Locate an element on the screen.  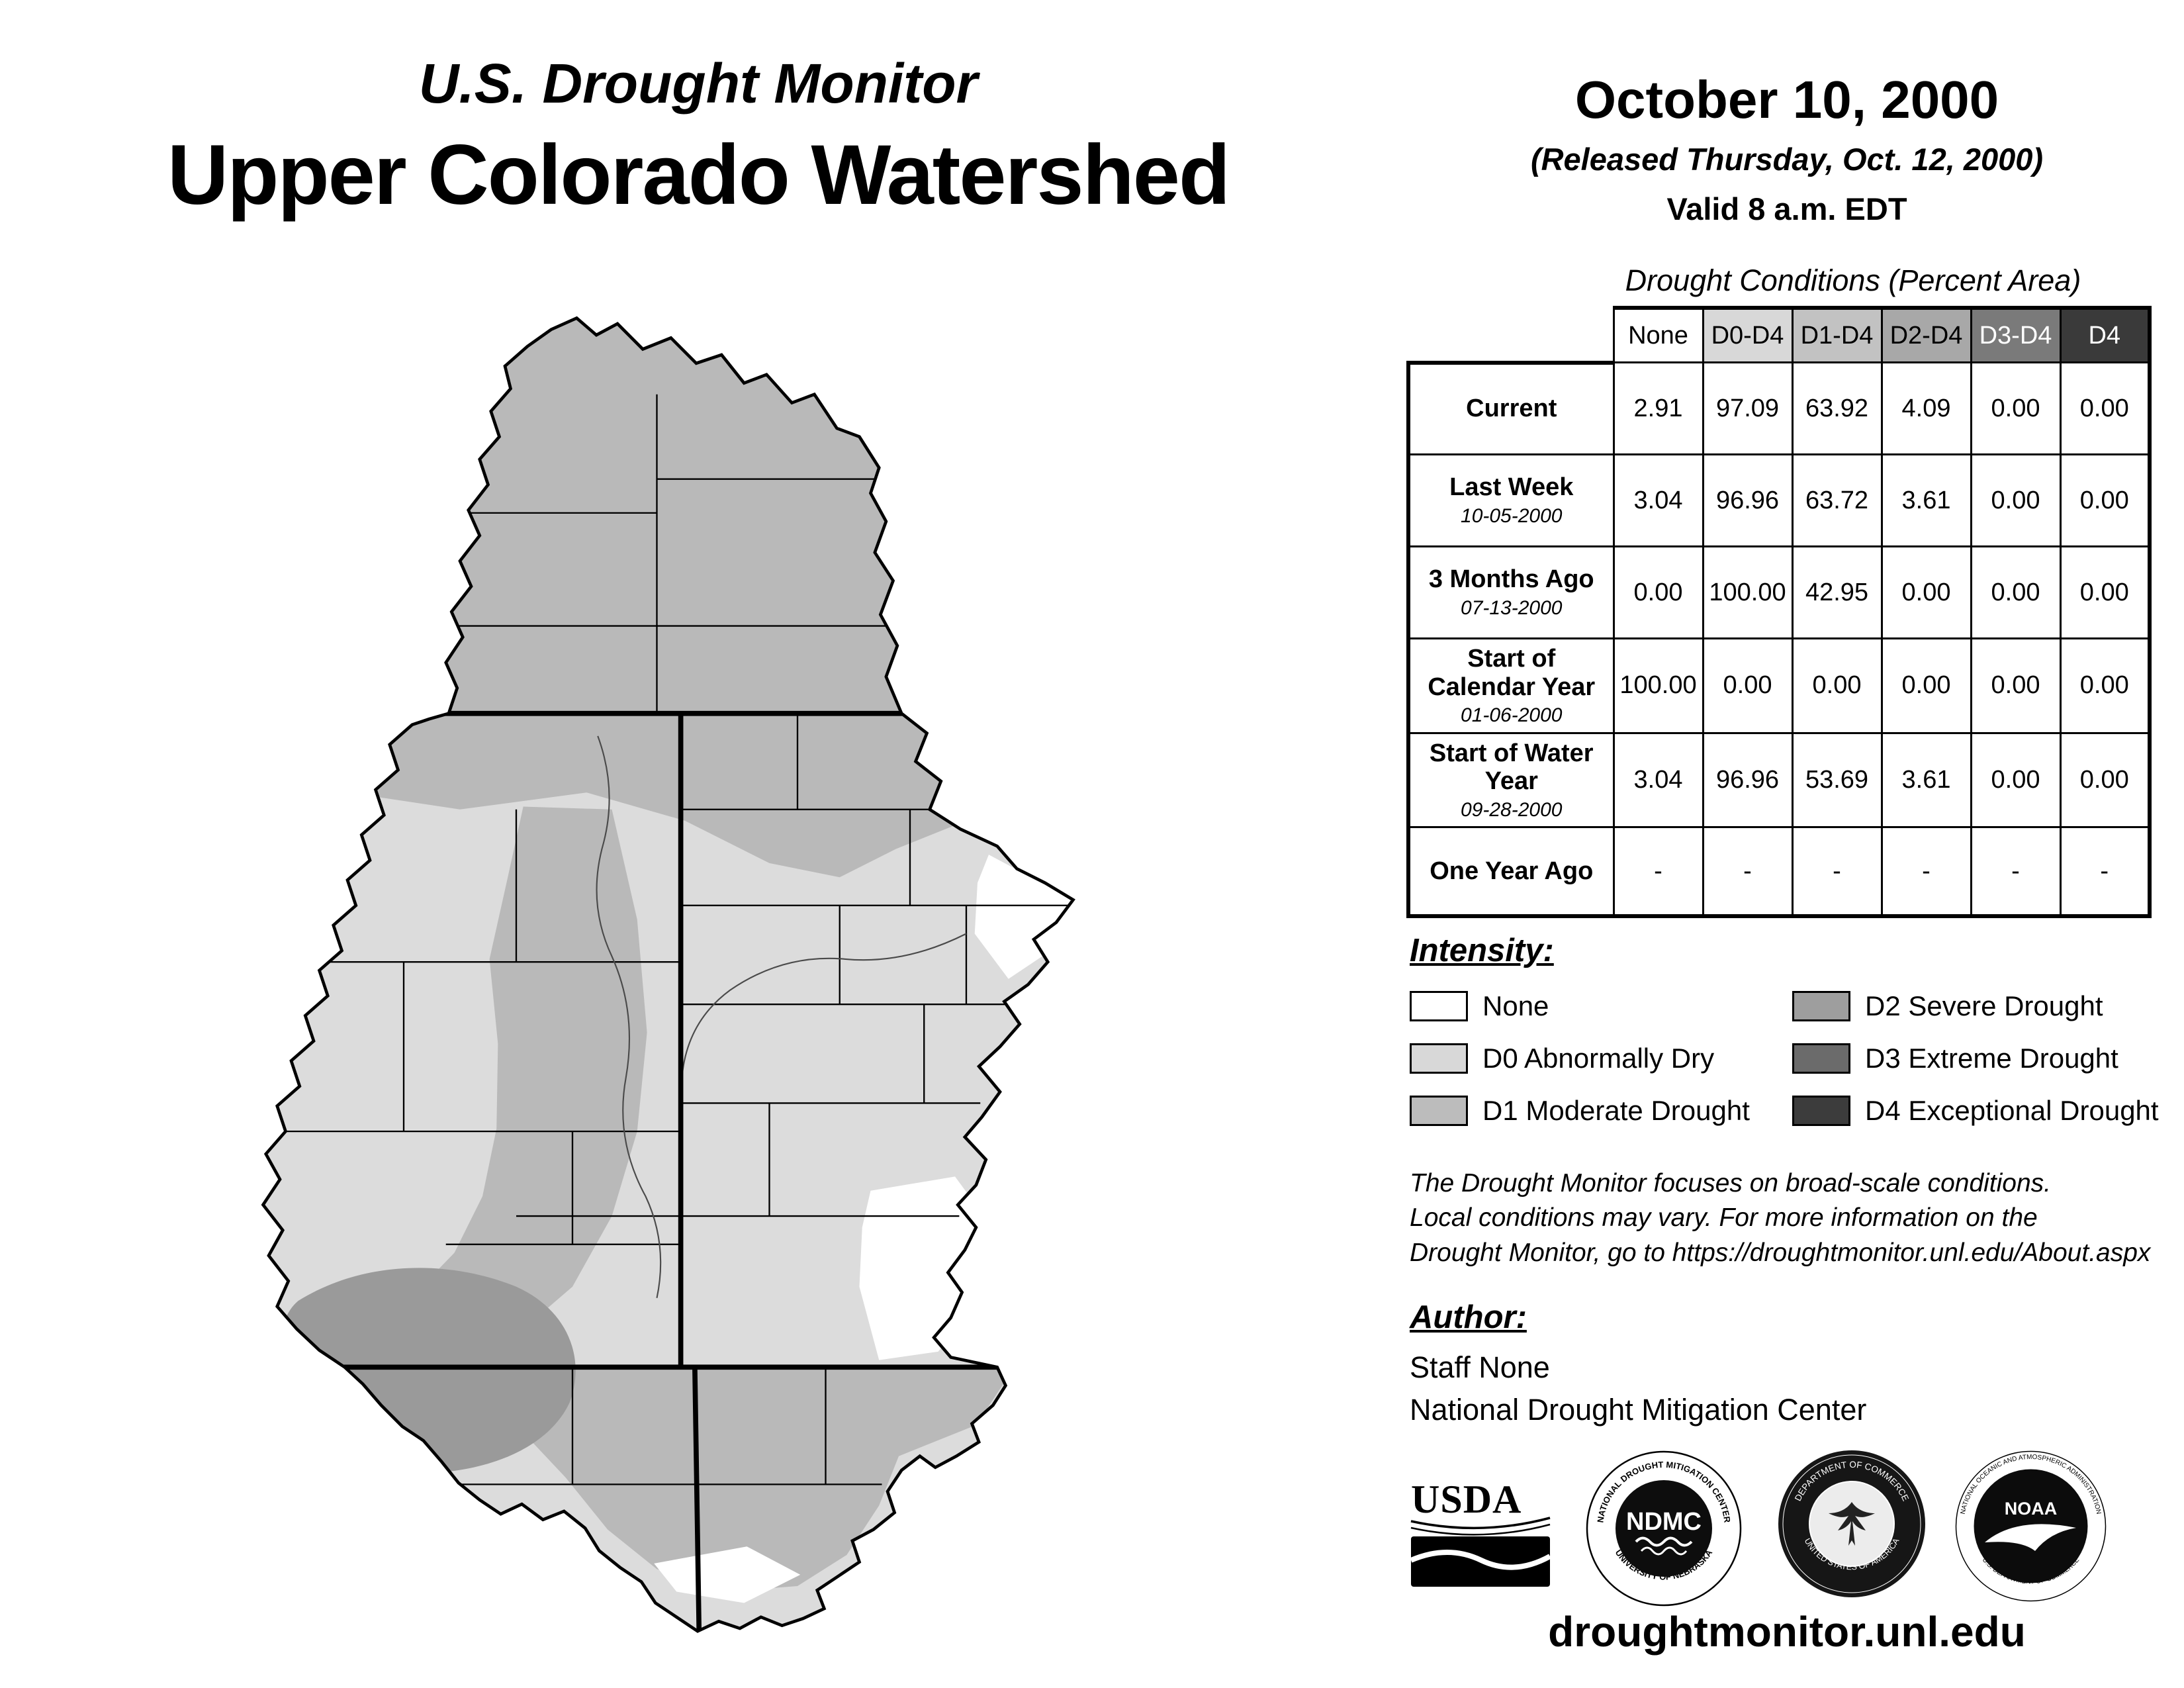
row-label: Current is located at coordinates (1510, 407).